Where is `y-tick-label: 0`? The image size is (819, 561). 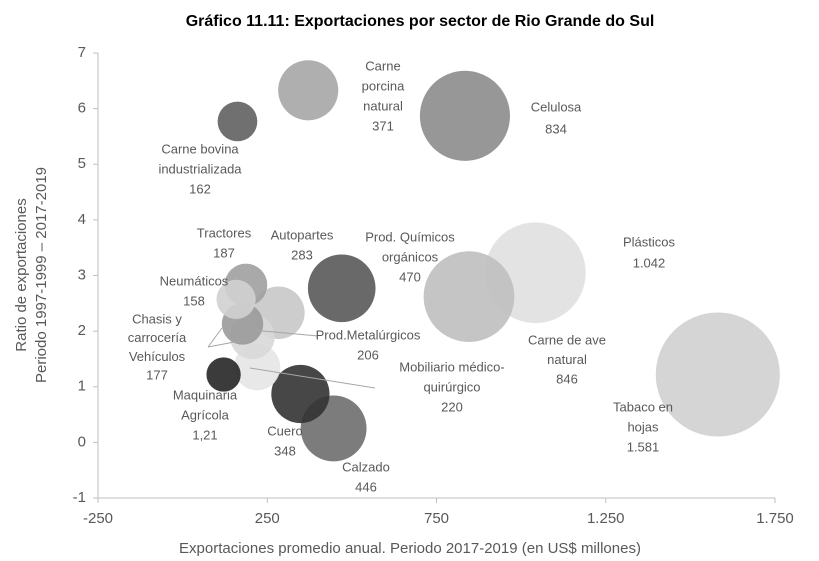 y-tick-label: 0 is located at coordinates (82, 441).